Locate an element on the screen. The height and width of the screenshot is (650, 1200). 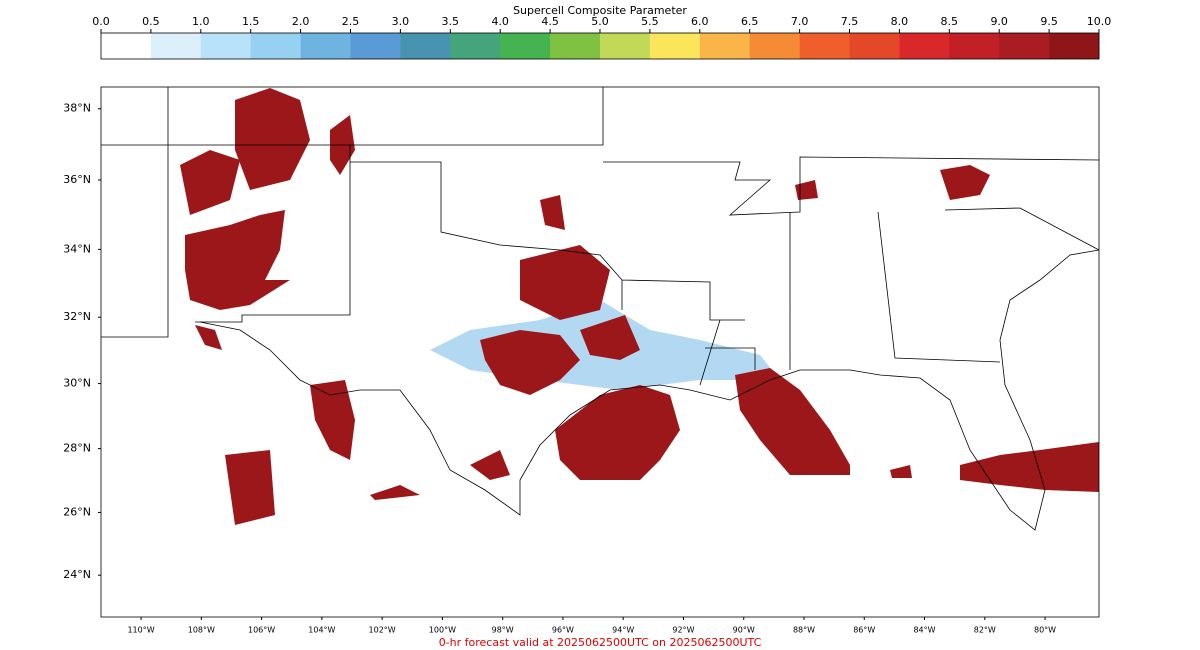
colorbar-tick-label: 9.0 is located at coordinates (999, 21).